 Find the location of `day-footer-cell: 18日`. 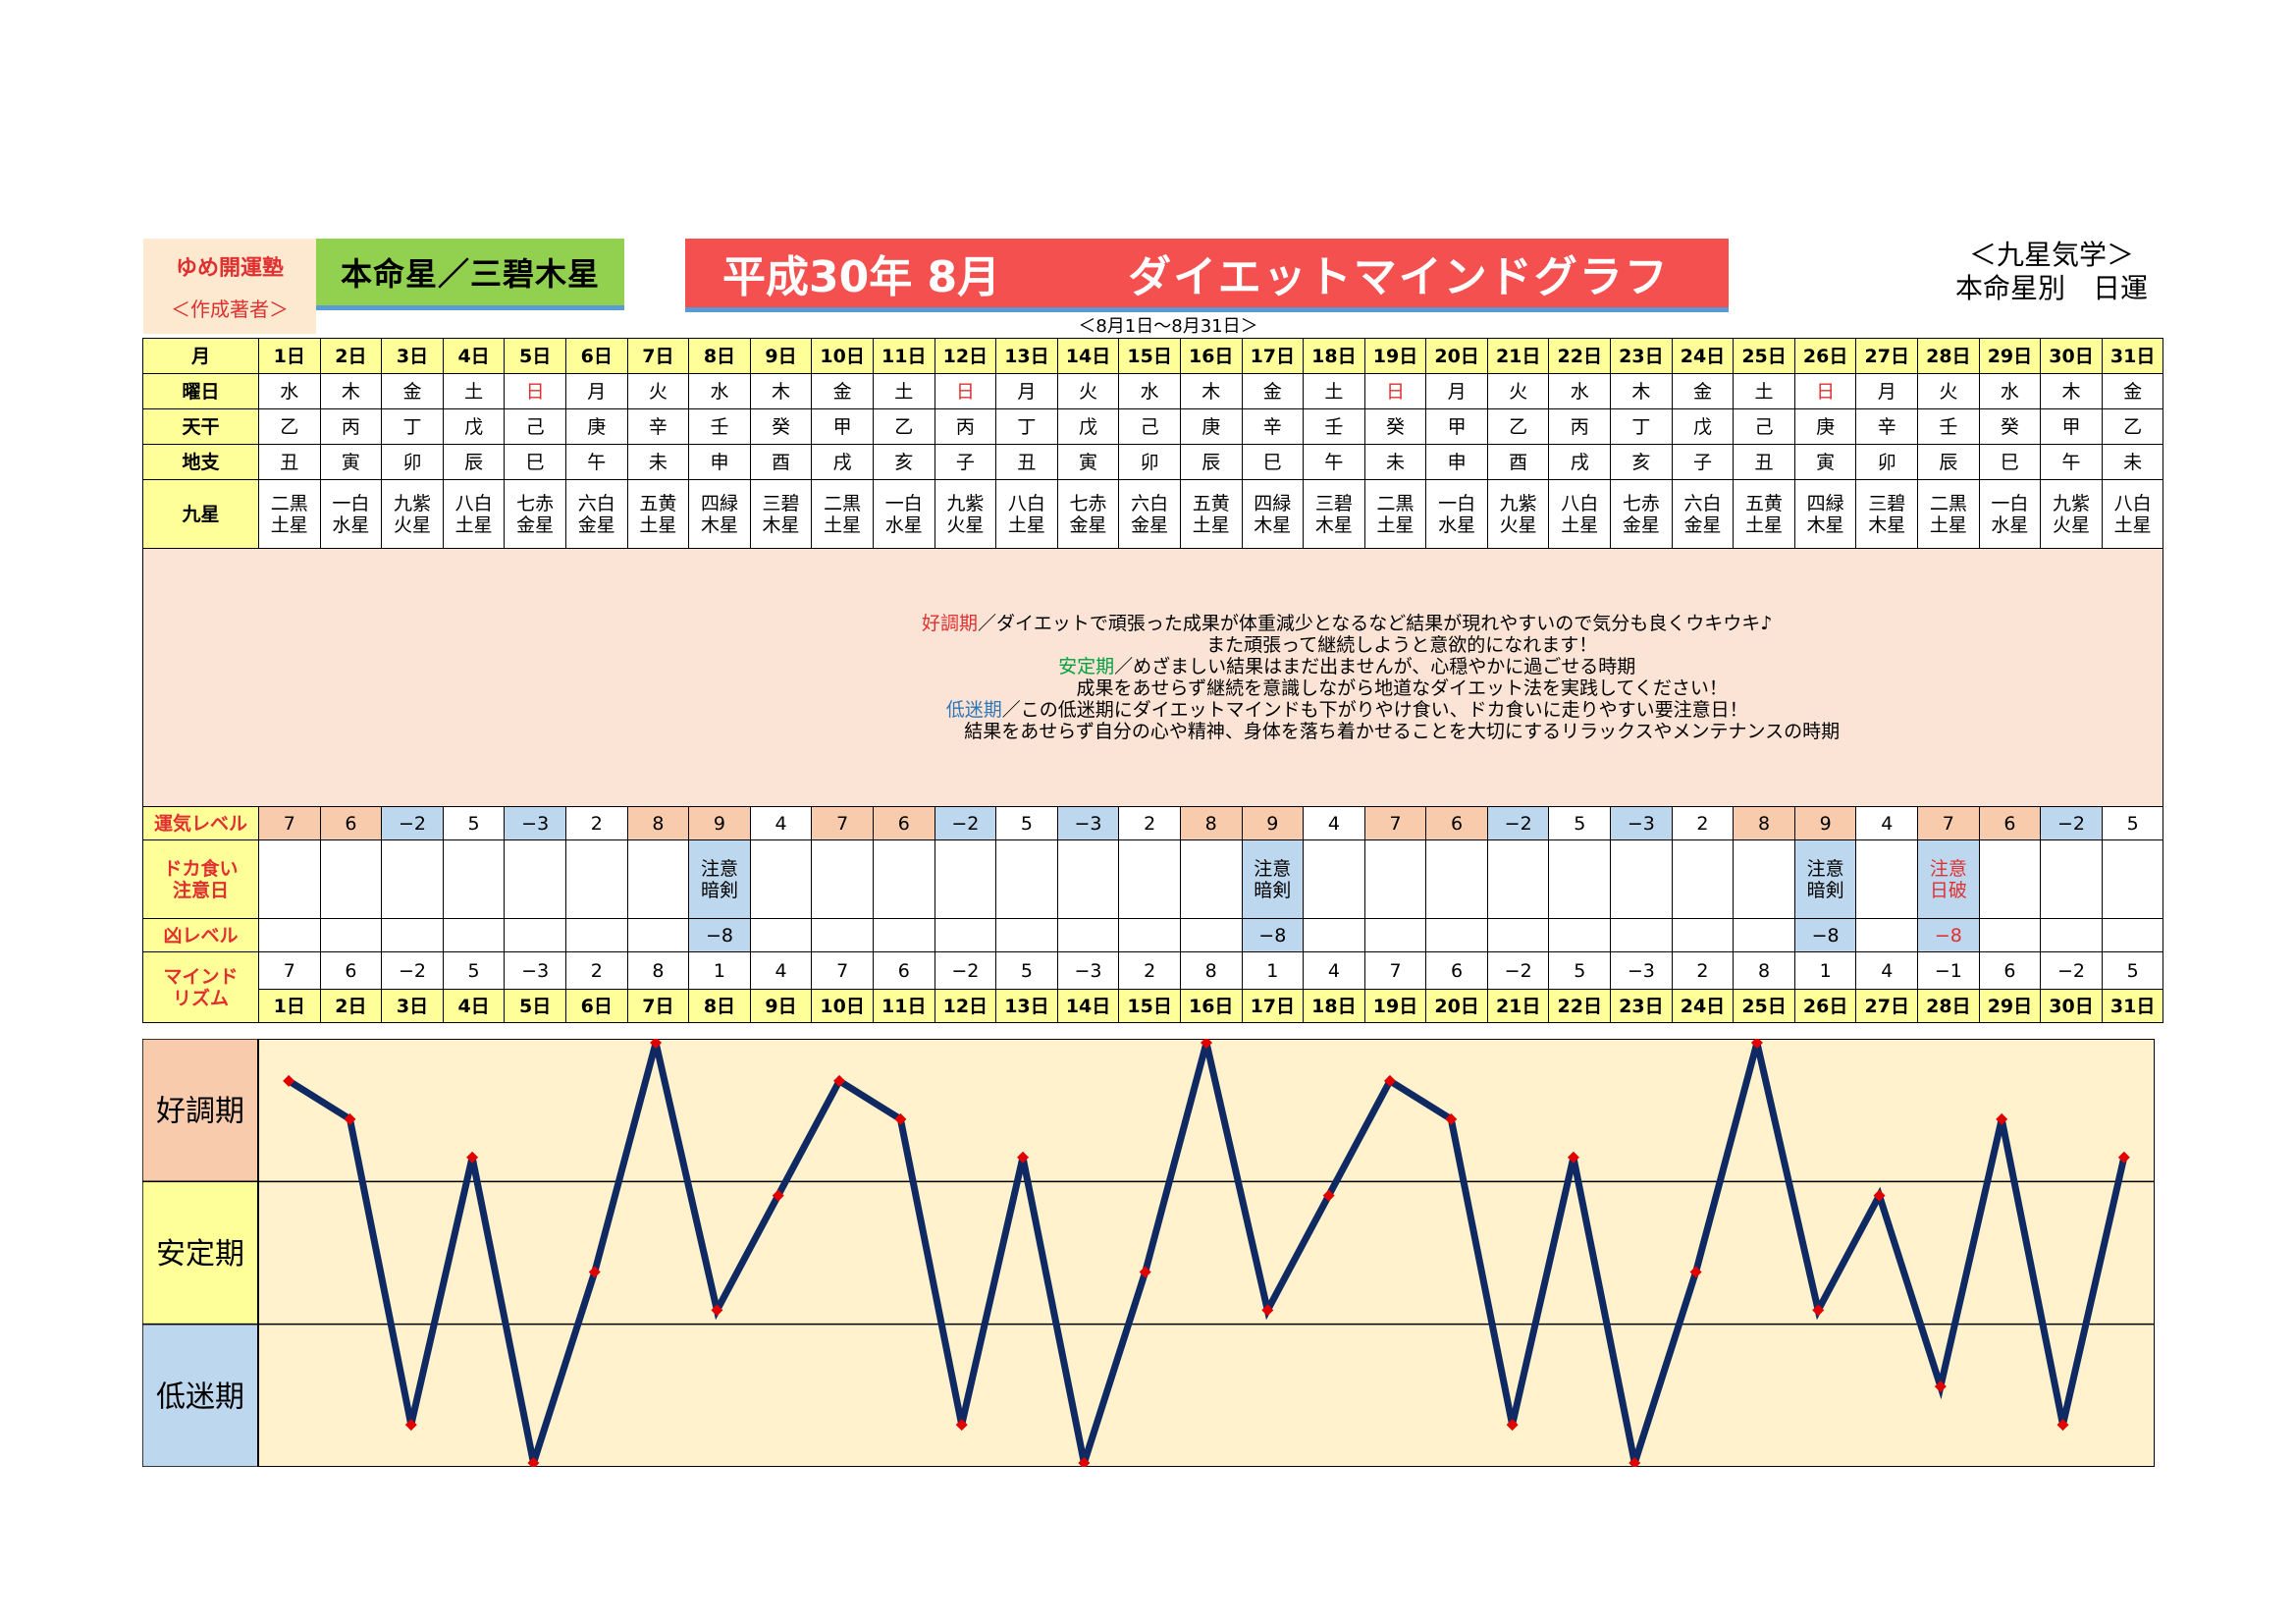

day-footer-cell: 18日 is located at coordinates (1334, 1006).